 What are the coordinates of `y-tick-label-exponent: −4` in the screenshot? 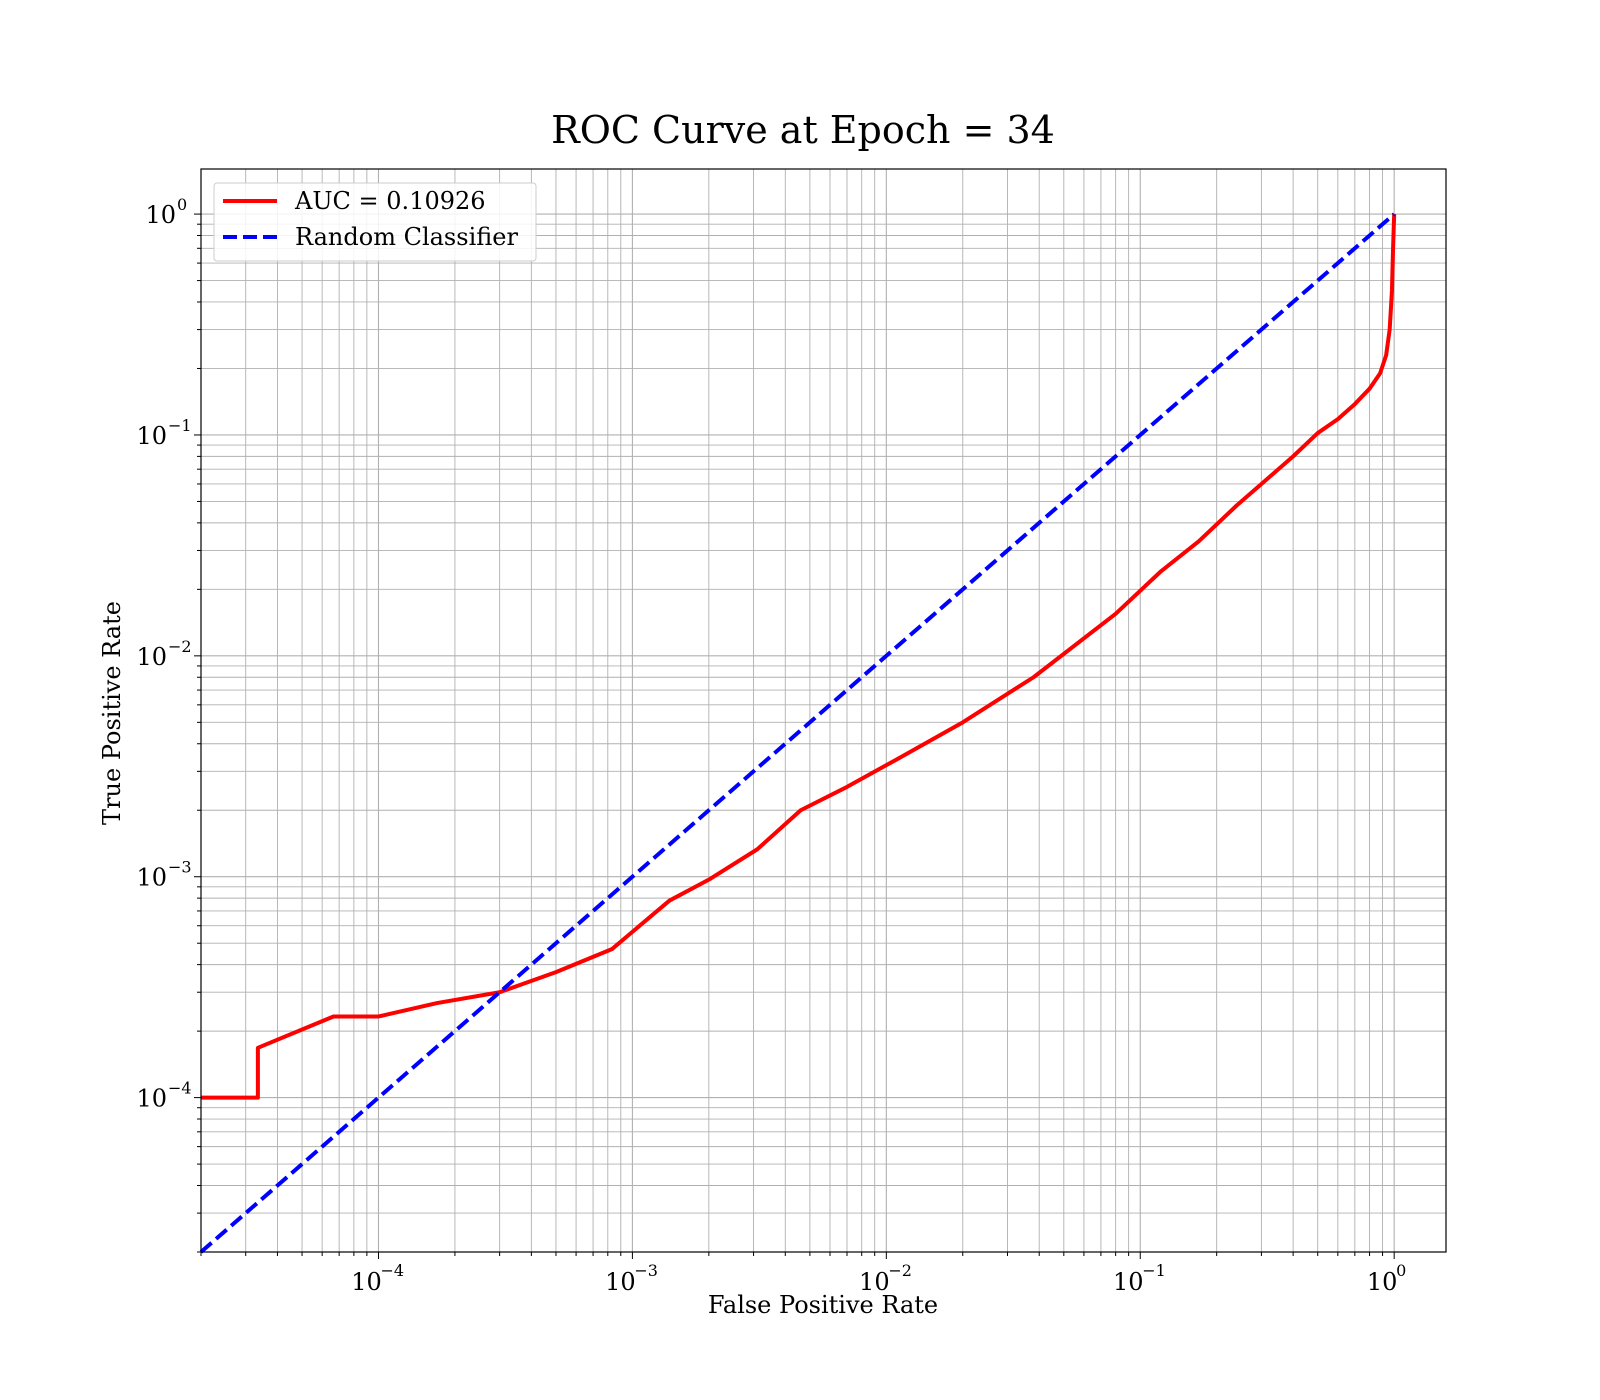 It's located at (180, 1088).